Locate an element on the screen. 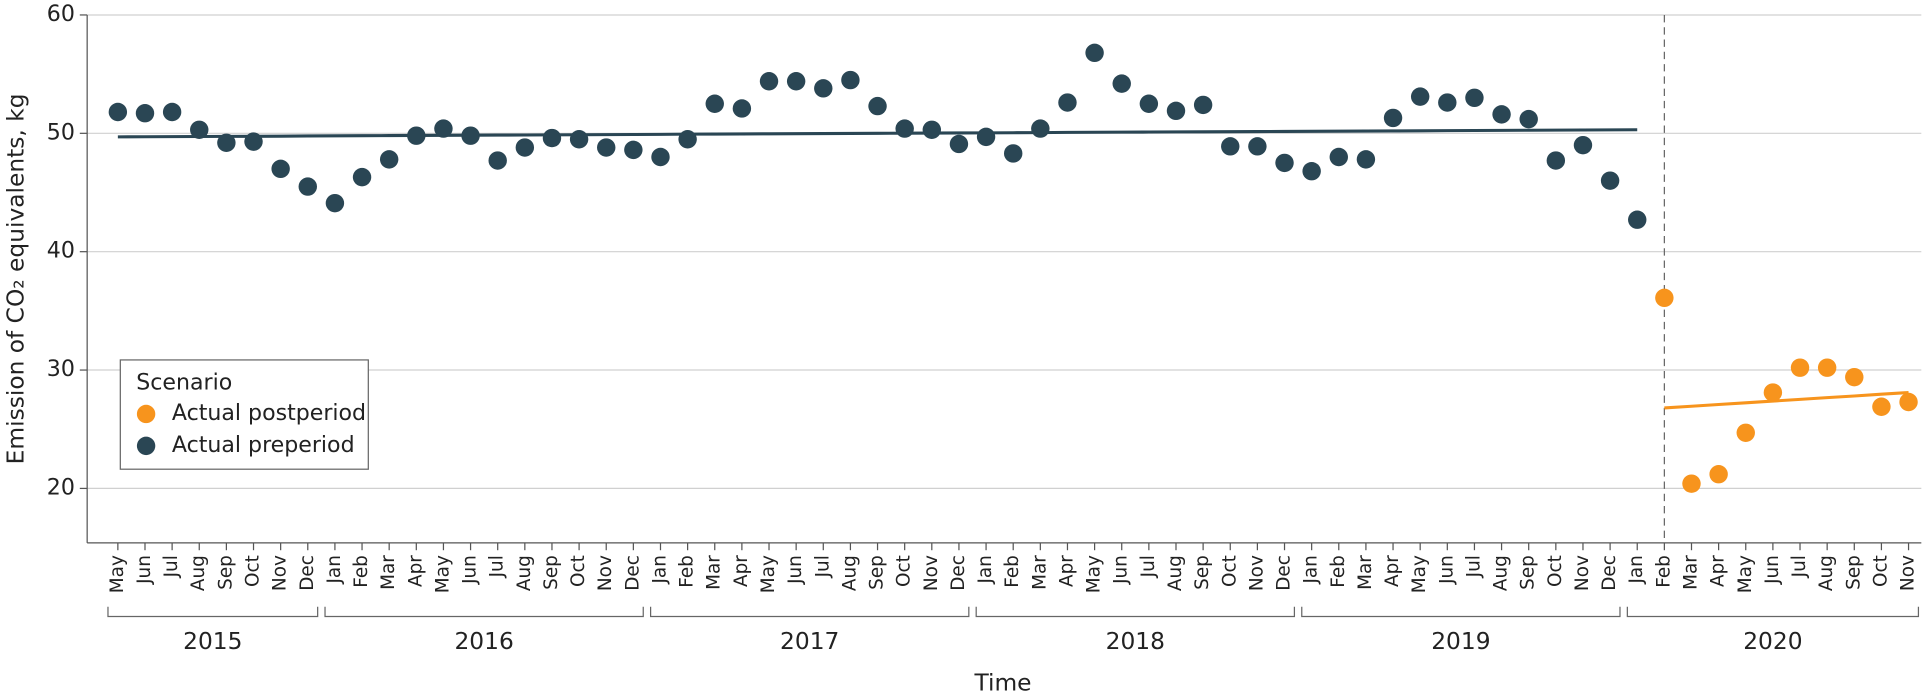  year-label: 2018 is located at coordinates (1135, 641).